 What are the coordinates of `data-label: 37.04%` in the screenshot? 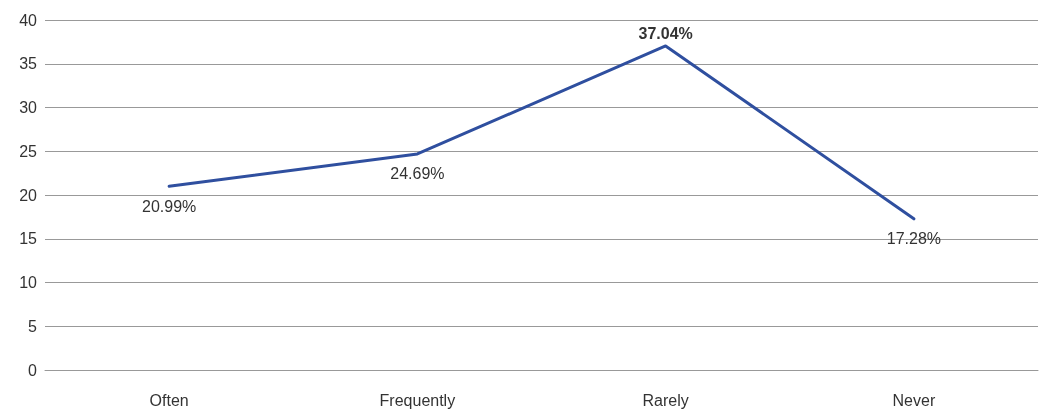 It's located at (665, 34).